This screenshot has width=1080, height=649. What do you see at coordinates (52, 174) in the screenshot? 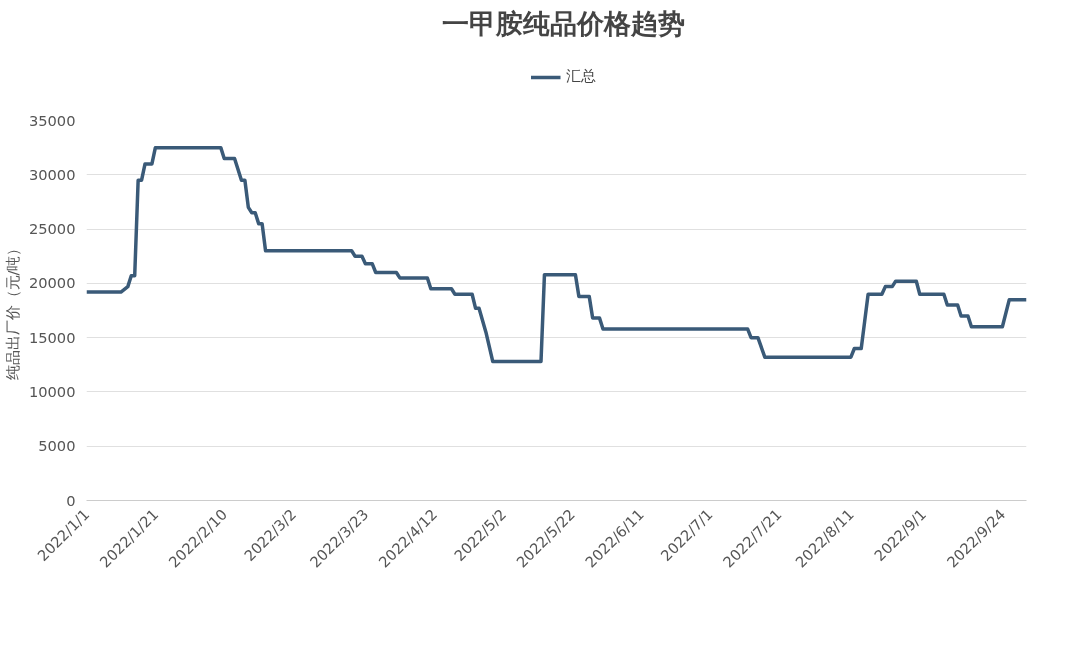
I see `y-tick-label: 30000` at bounding box center [52, 174].